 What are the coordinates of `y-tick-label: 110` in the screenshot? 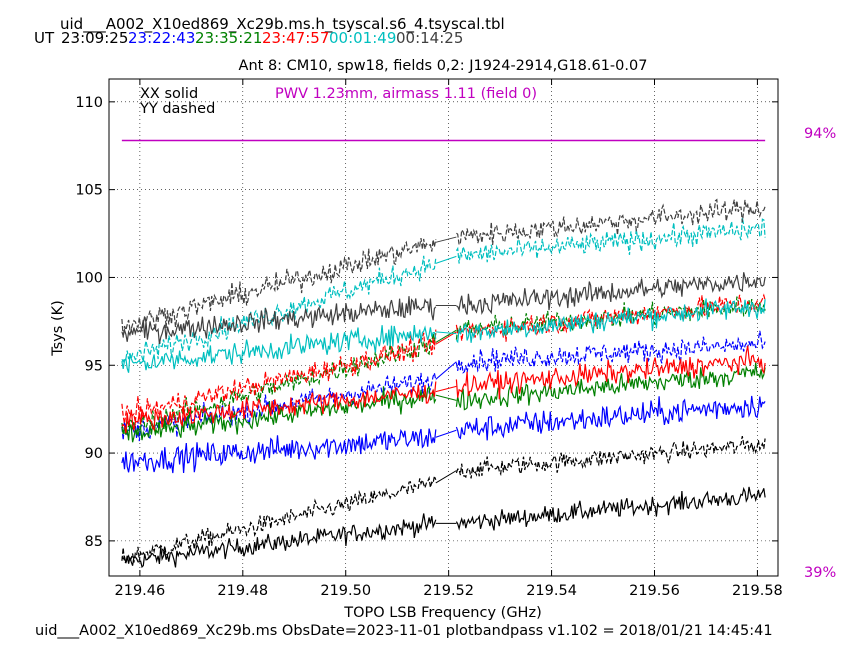 It's located at (89, 103).